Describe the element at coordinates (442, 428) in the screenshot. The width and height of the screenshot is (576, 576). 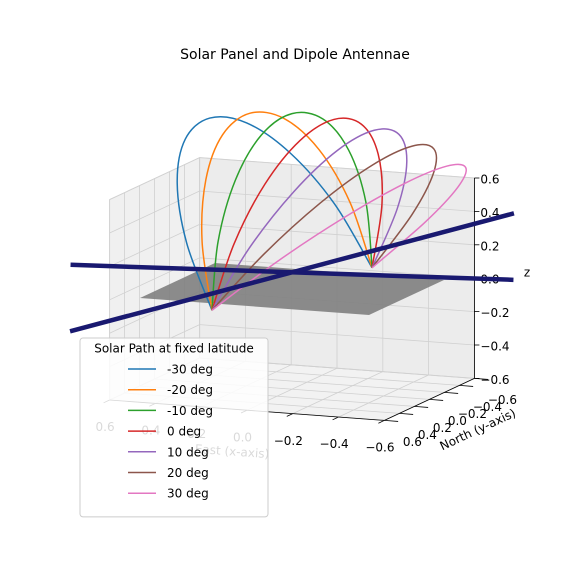
I see `y-tick-label: 0.2` at that location.